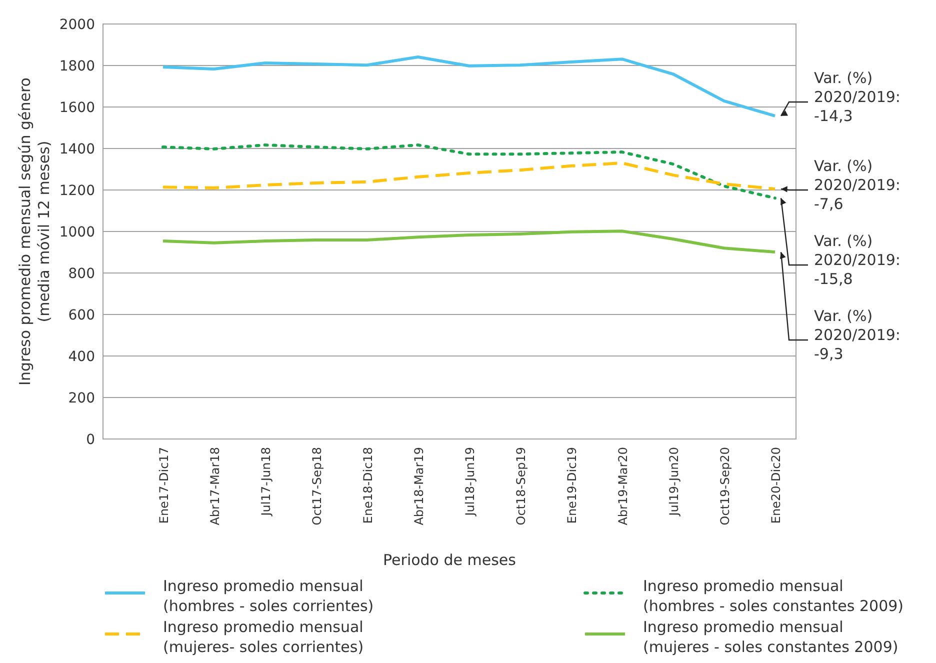  Describe the element at coordinates (164, 485) in the screenshot. I see `x-tick-label: Ene17-Dic17` at that location.